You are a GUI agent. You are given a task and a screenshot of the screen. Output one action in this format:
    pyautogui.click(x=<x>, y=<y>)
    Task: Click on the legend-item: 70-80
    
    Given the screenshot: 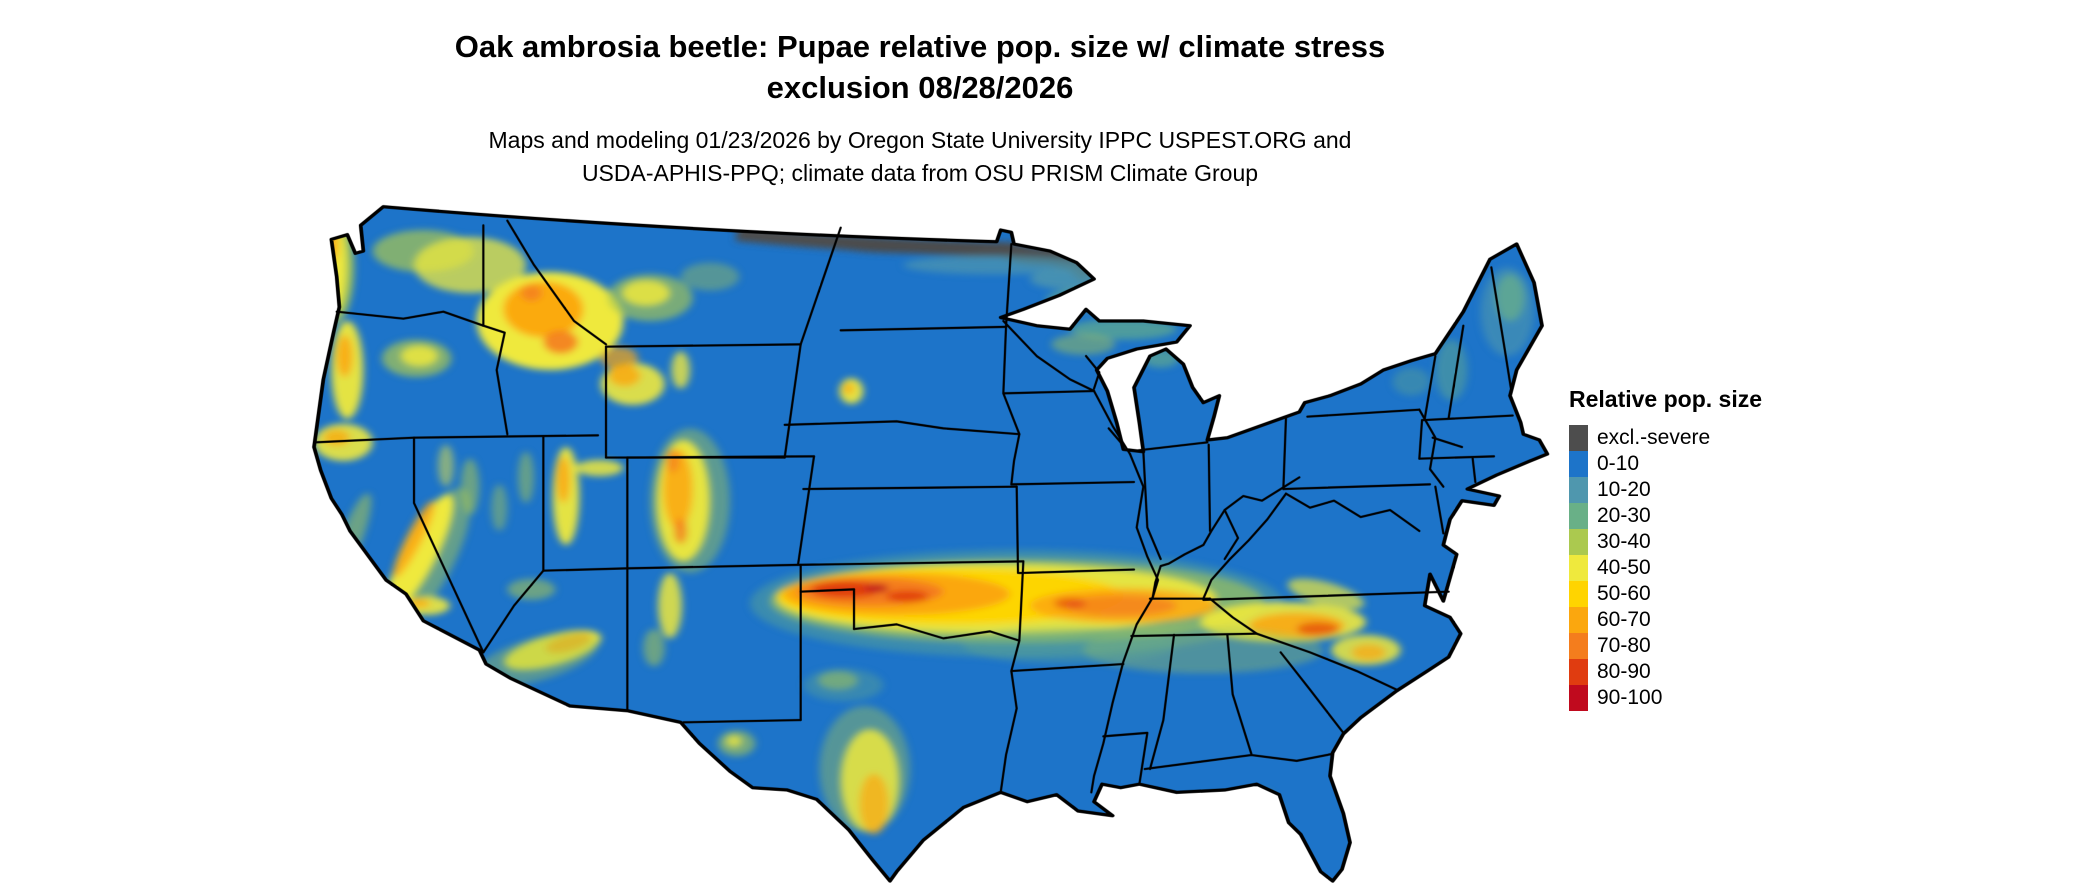 What is the action you would take?
    pyautogui.click(x=1665, y=646)
    